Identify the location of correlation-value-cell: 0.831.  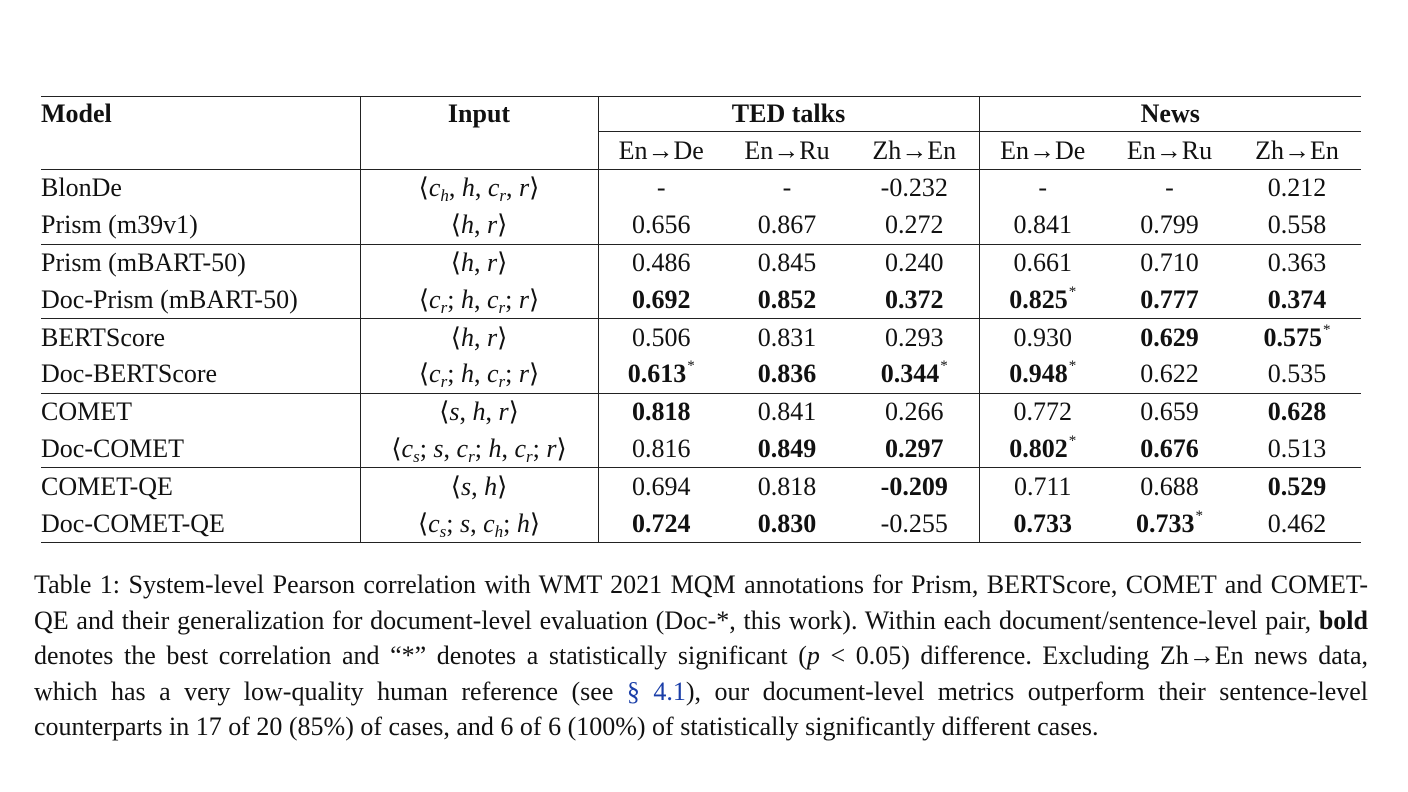
(787, 337).